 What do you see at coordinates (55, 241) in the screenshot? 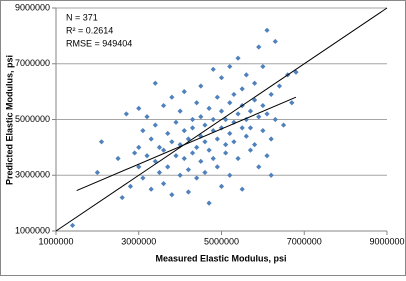
I see `x-tick-label: 1000000` at bounding box center [55, 241].